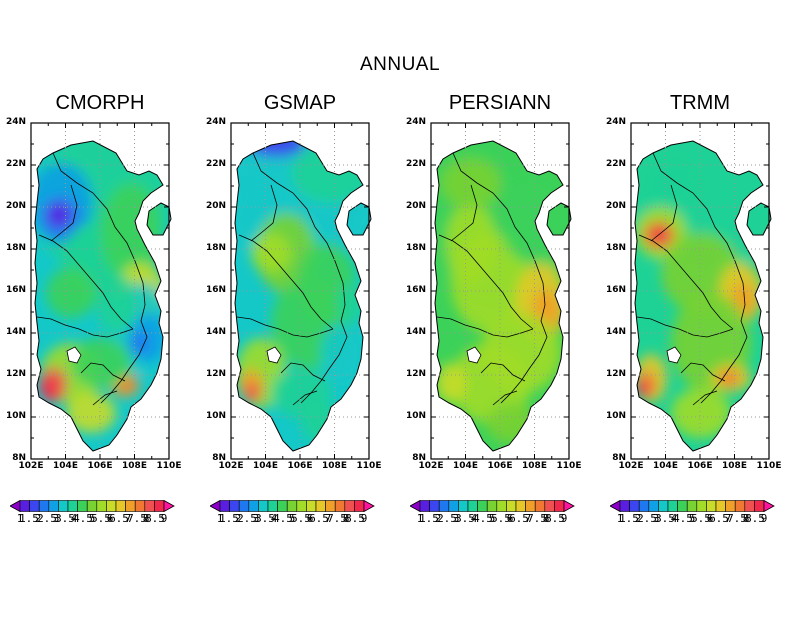 The image size is (800, 618). Describe the element at coordinates (615, 416) in the screenshot. I see `y-tick-label: 10N` at that location.